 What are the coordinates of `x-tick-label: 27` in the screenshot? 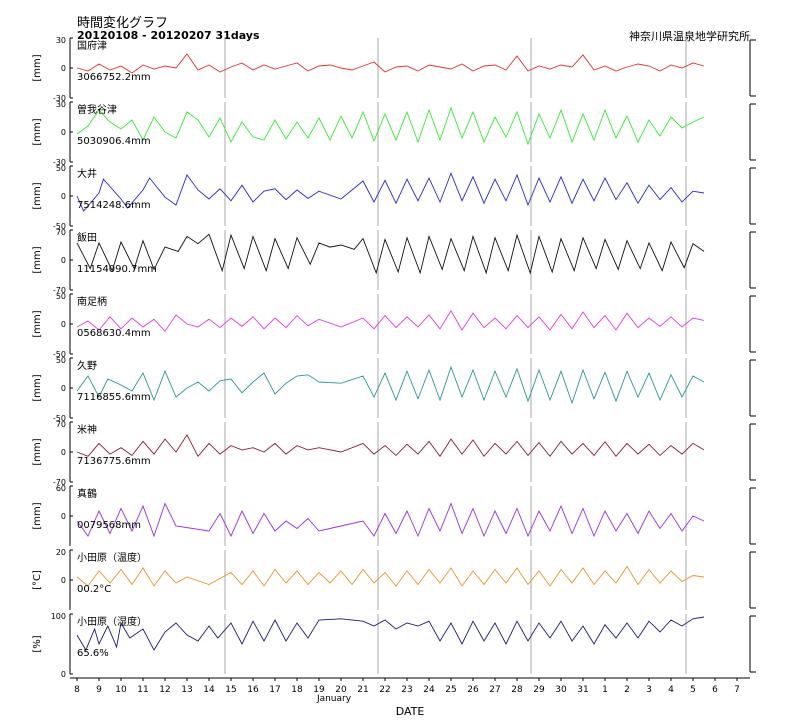 It's located at (494, 690).